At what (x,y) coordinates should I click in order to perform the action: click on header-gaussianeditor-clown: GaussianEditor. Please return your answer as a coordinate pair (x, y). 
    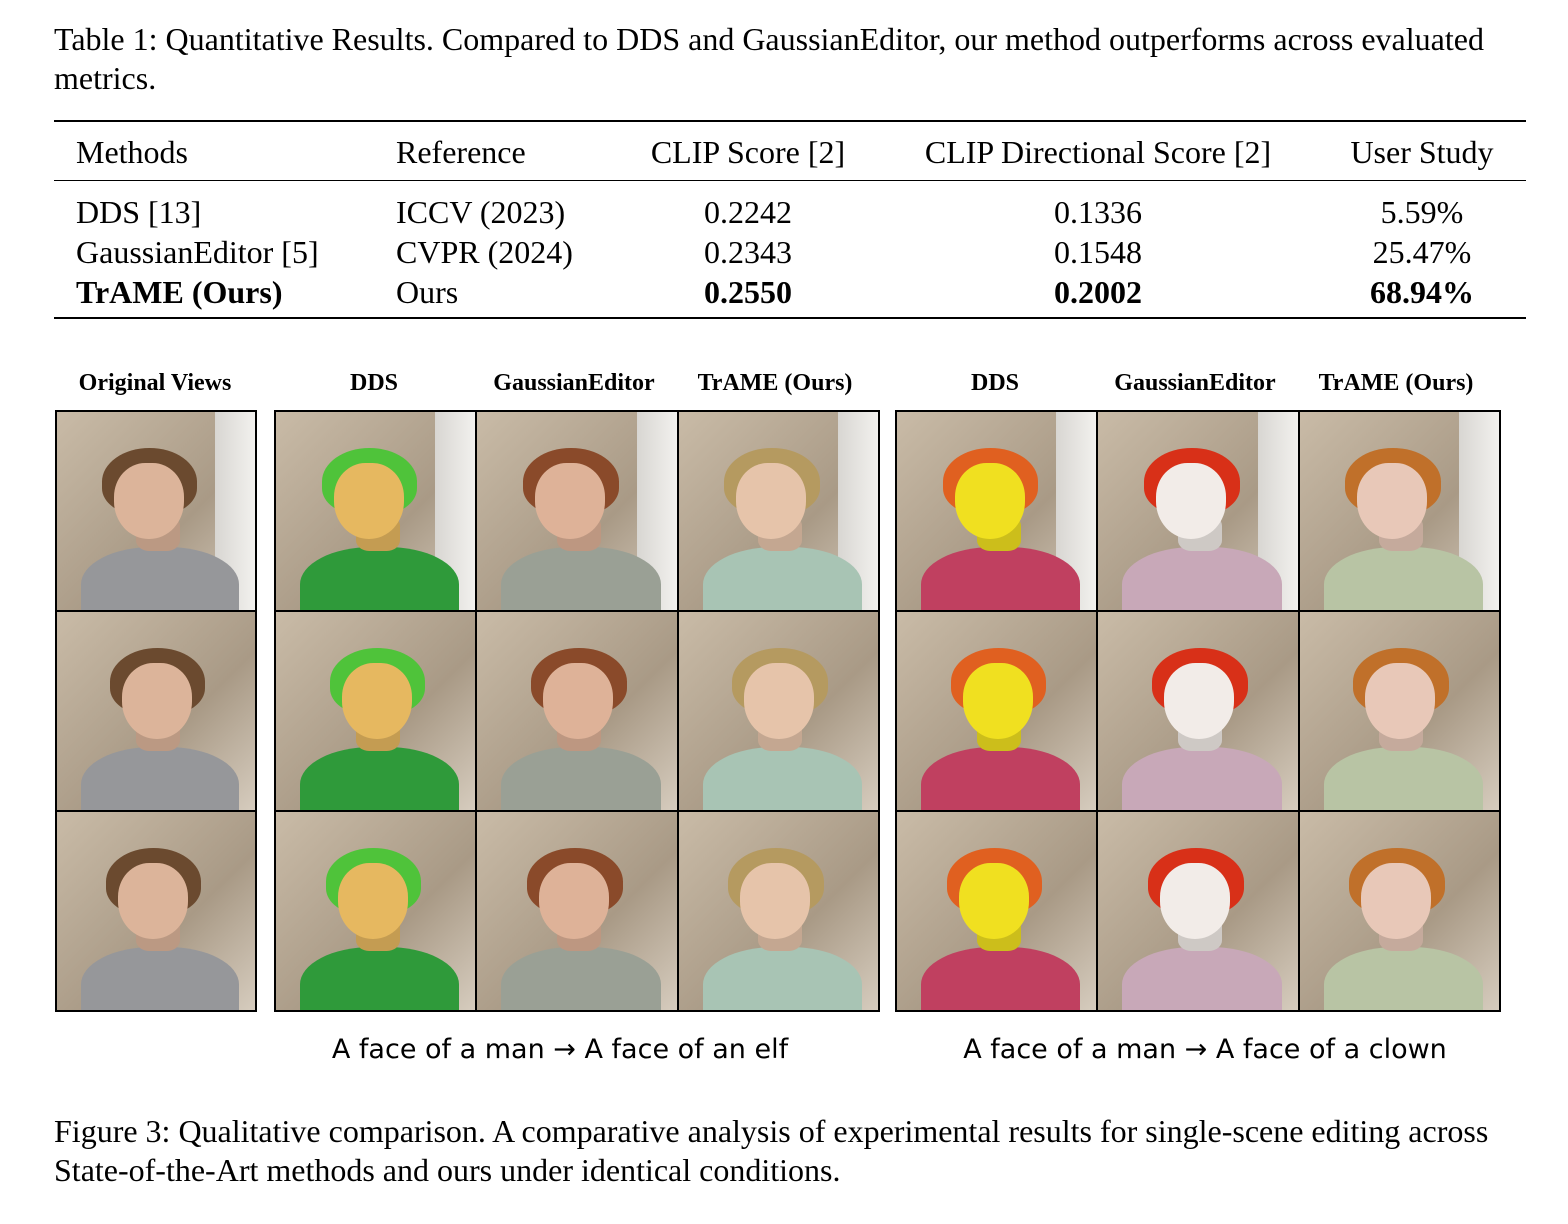
    Looking at the image, I should click on (1195, 383).